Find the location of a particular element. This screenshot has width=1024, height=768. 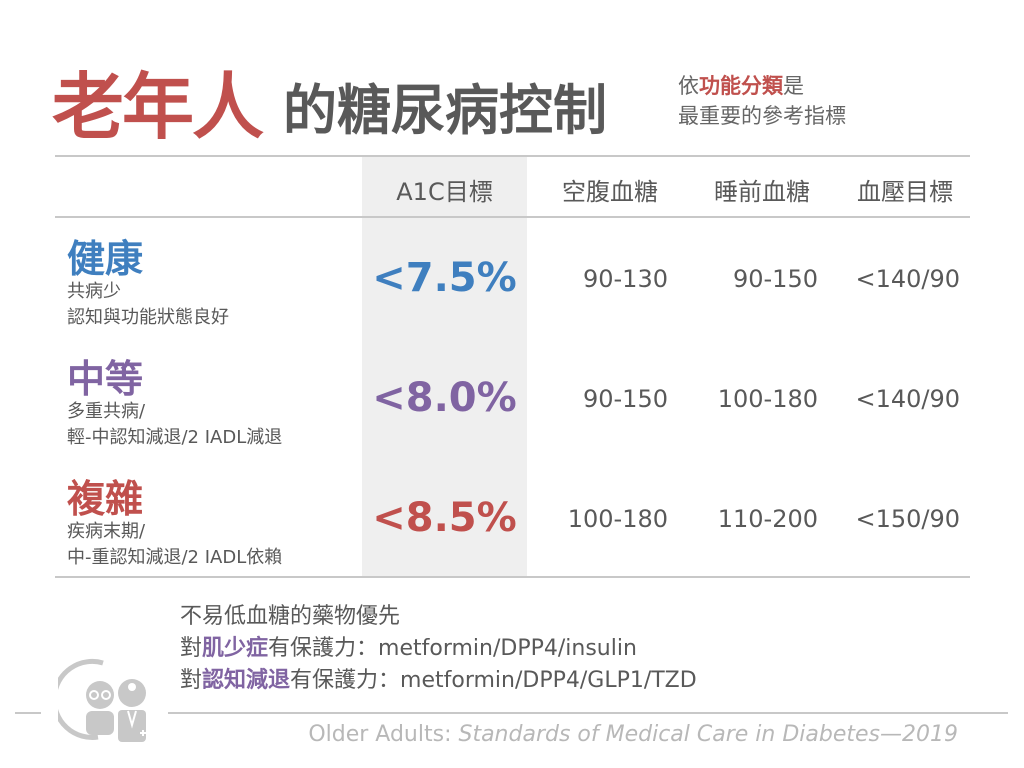

subtitle-line2: 最重要的參考指標 is located at coordinates (762, 116).